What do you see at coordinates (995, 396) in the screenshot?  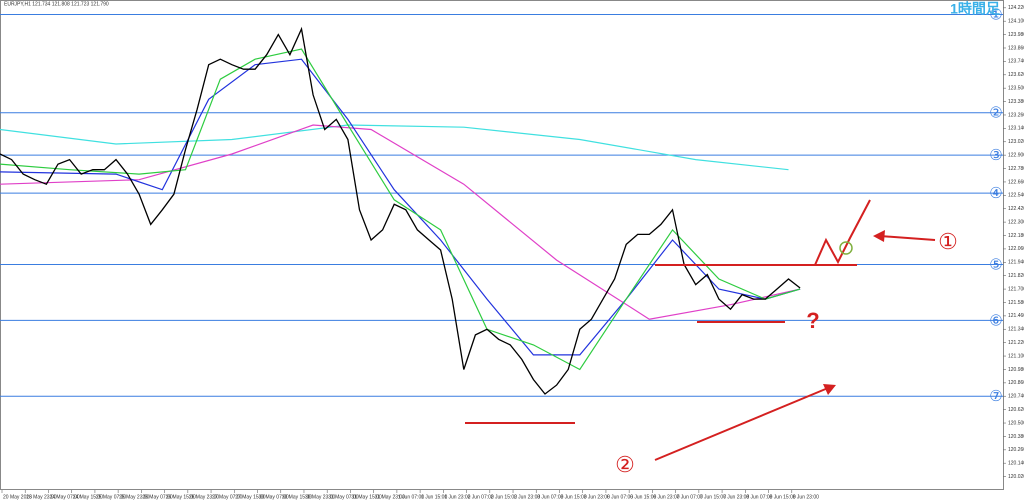 I see `level-label: ⑦` at bounding box center [995, 396].